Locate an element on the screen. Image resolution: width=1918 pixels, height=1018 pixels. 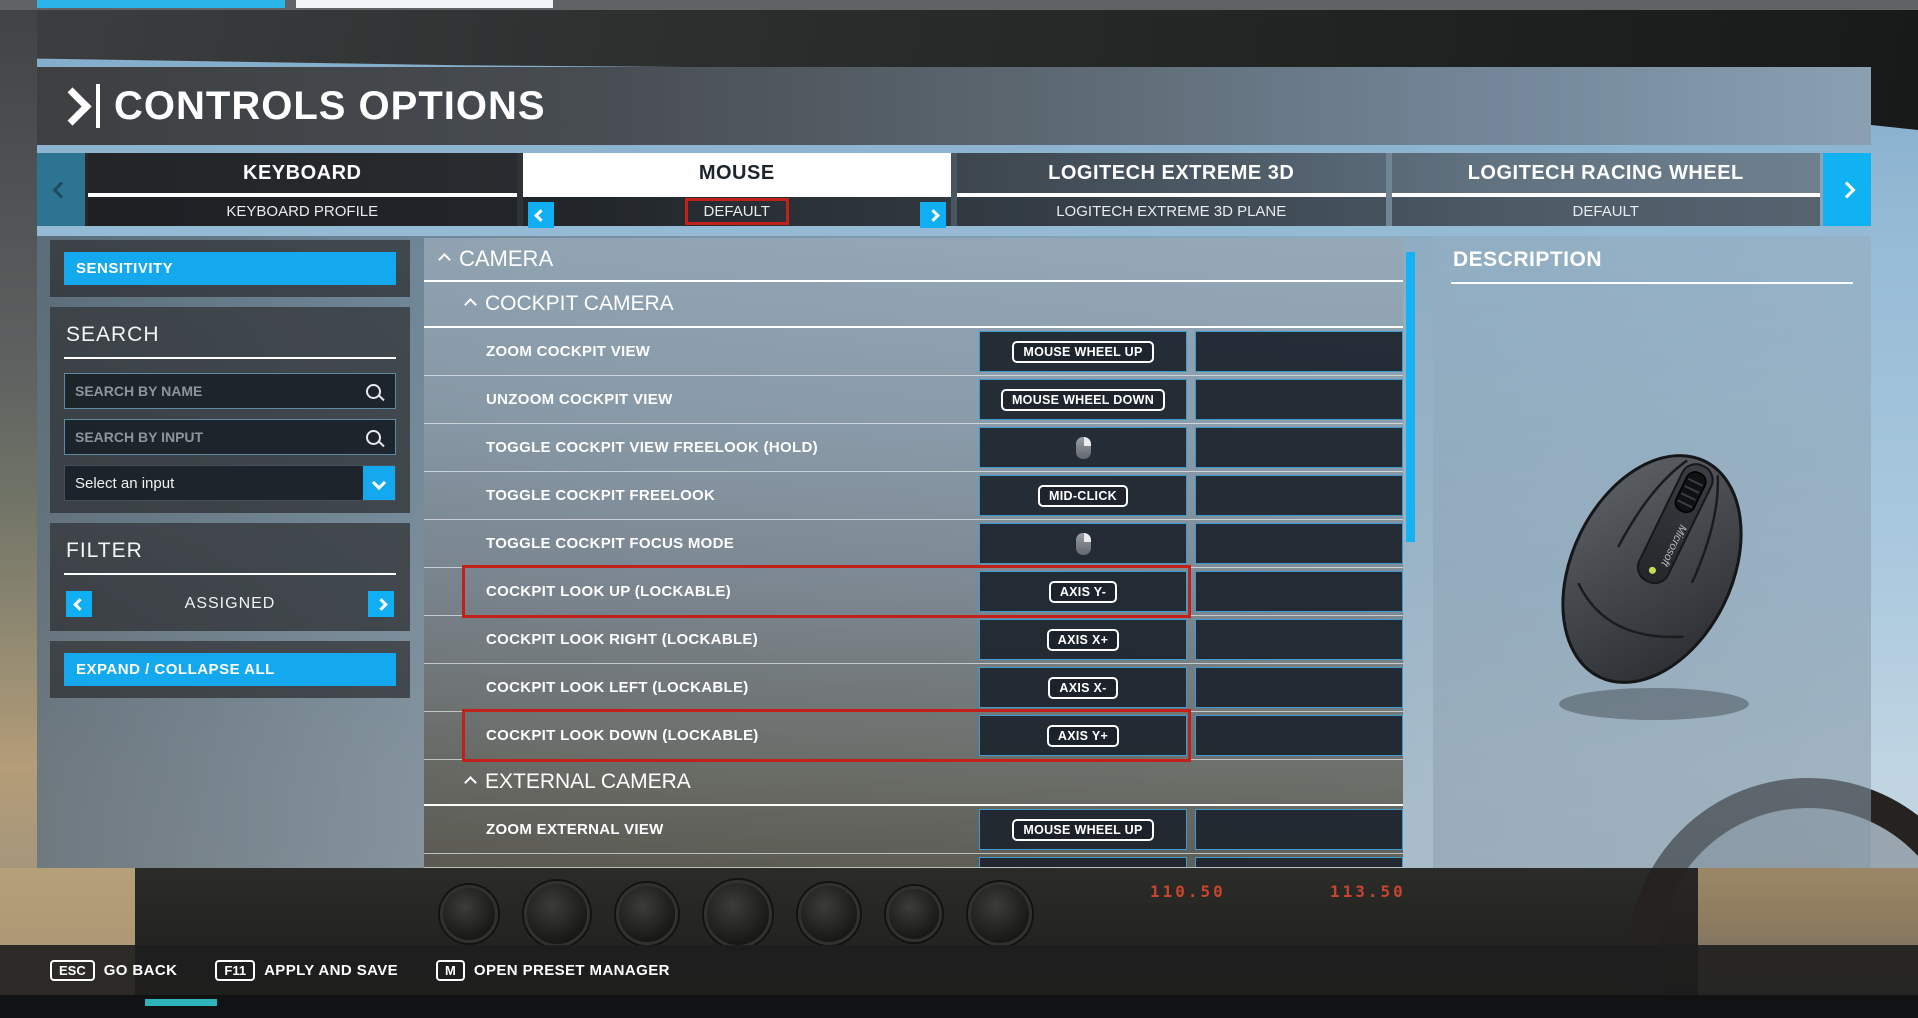
binding-badge: AXIS Y- is located at coordinates (1083, 591).